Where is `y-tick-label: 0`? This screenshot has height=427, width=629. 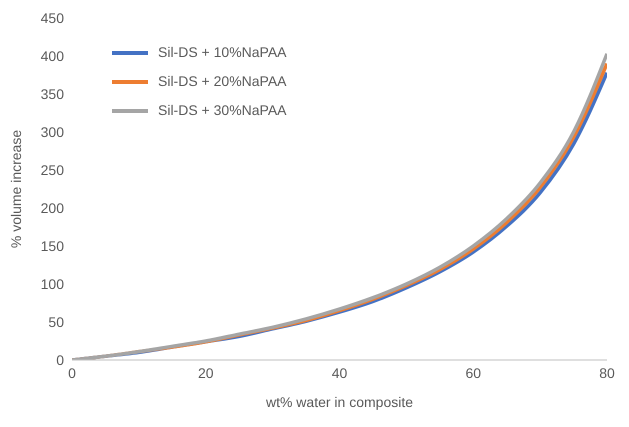
y-tick-label: 0 is located at coordinates (60, 360).